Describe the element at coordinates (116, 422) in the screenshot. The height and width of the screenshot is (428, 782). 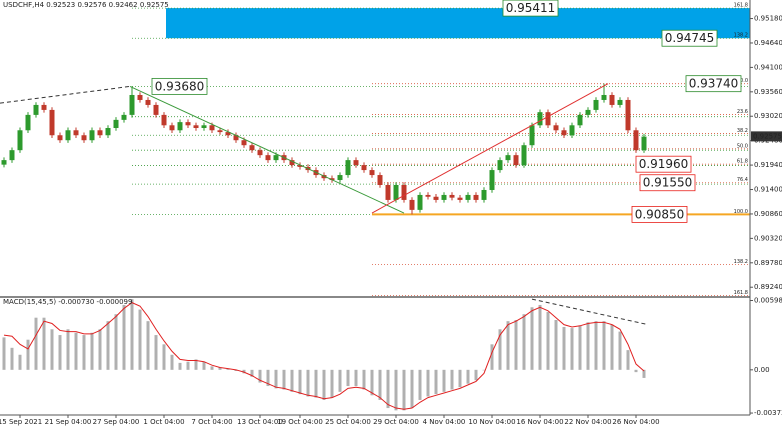
I see `x-tick-label: 27 Sep 04:00` at that location.